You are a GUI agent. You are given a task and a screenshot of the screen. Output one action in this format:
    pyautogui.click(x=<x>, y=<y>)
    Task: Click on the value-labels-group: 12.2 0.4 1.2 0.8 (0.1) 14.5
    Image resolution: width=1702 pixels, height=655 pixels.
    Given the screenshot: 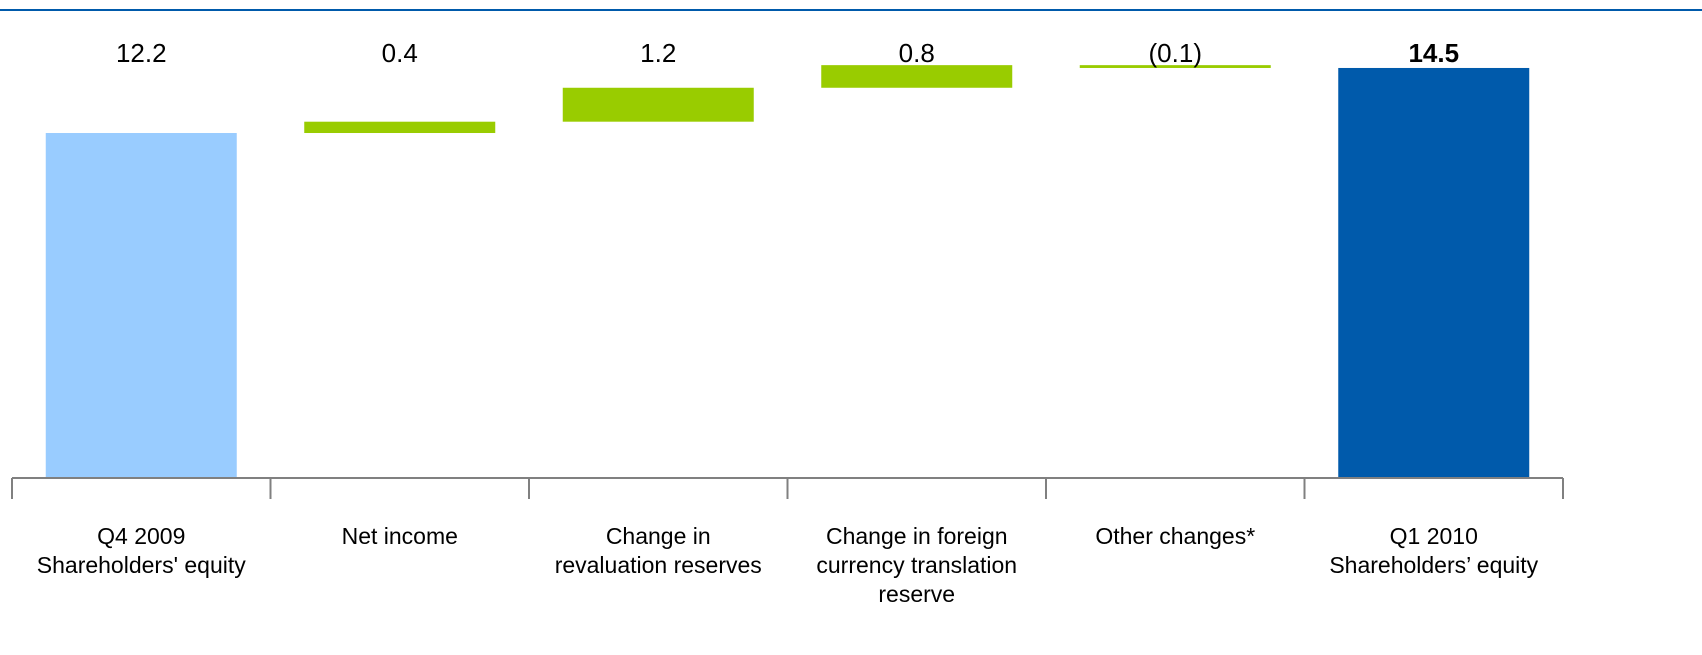 What is the action you would take?
    pyautogui.click(x=787, y=53)
    